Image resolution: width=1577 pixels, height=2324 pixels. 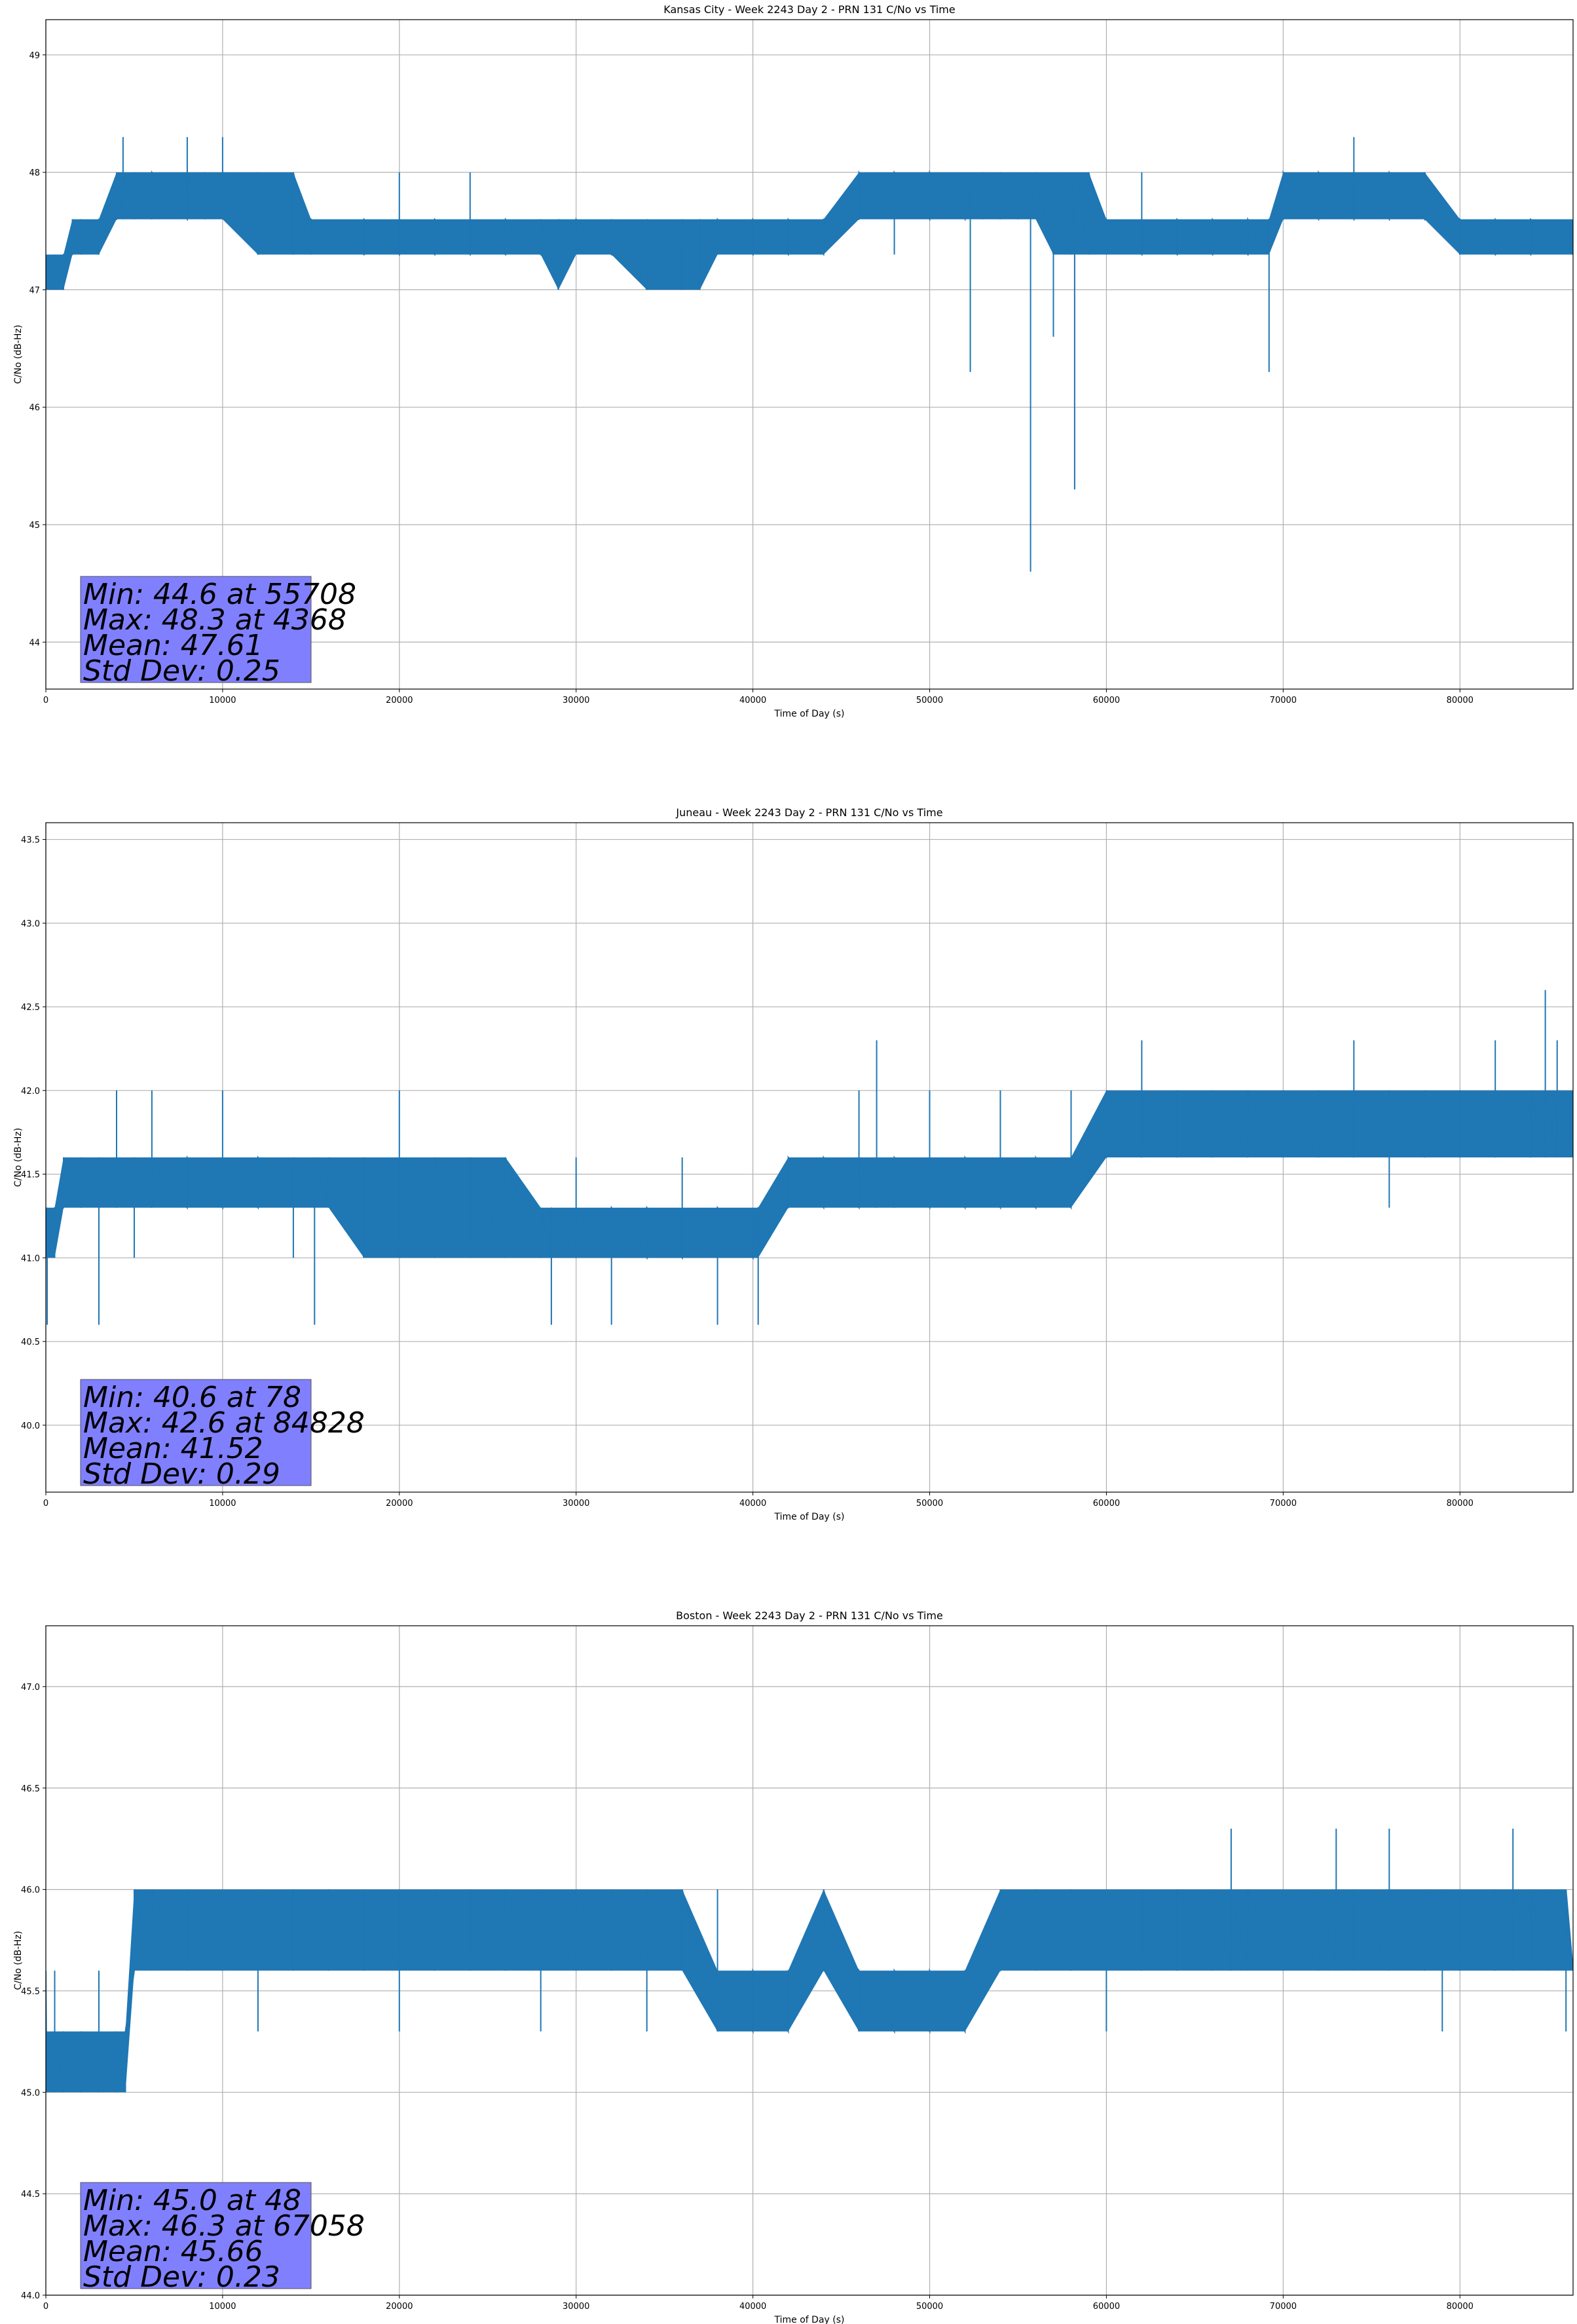 I want to click on stats-line: Max: 46.3 at 67058, so click(x=224, y=2226).